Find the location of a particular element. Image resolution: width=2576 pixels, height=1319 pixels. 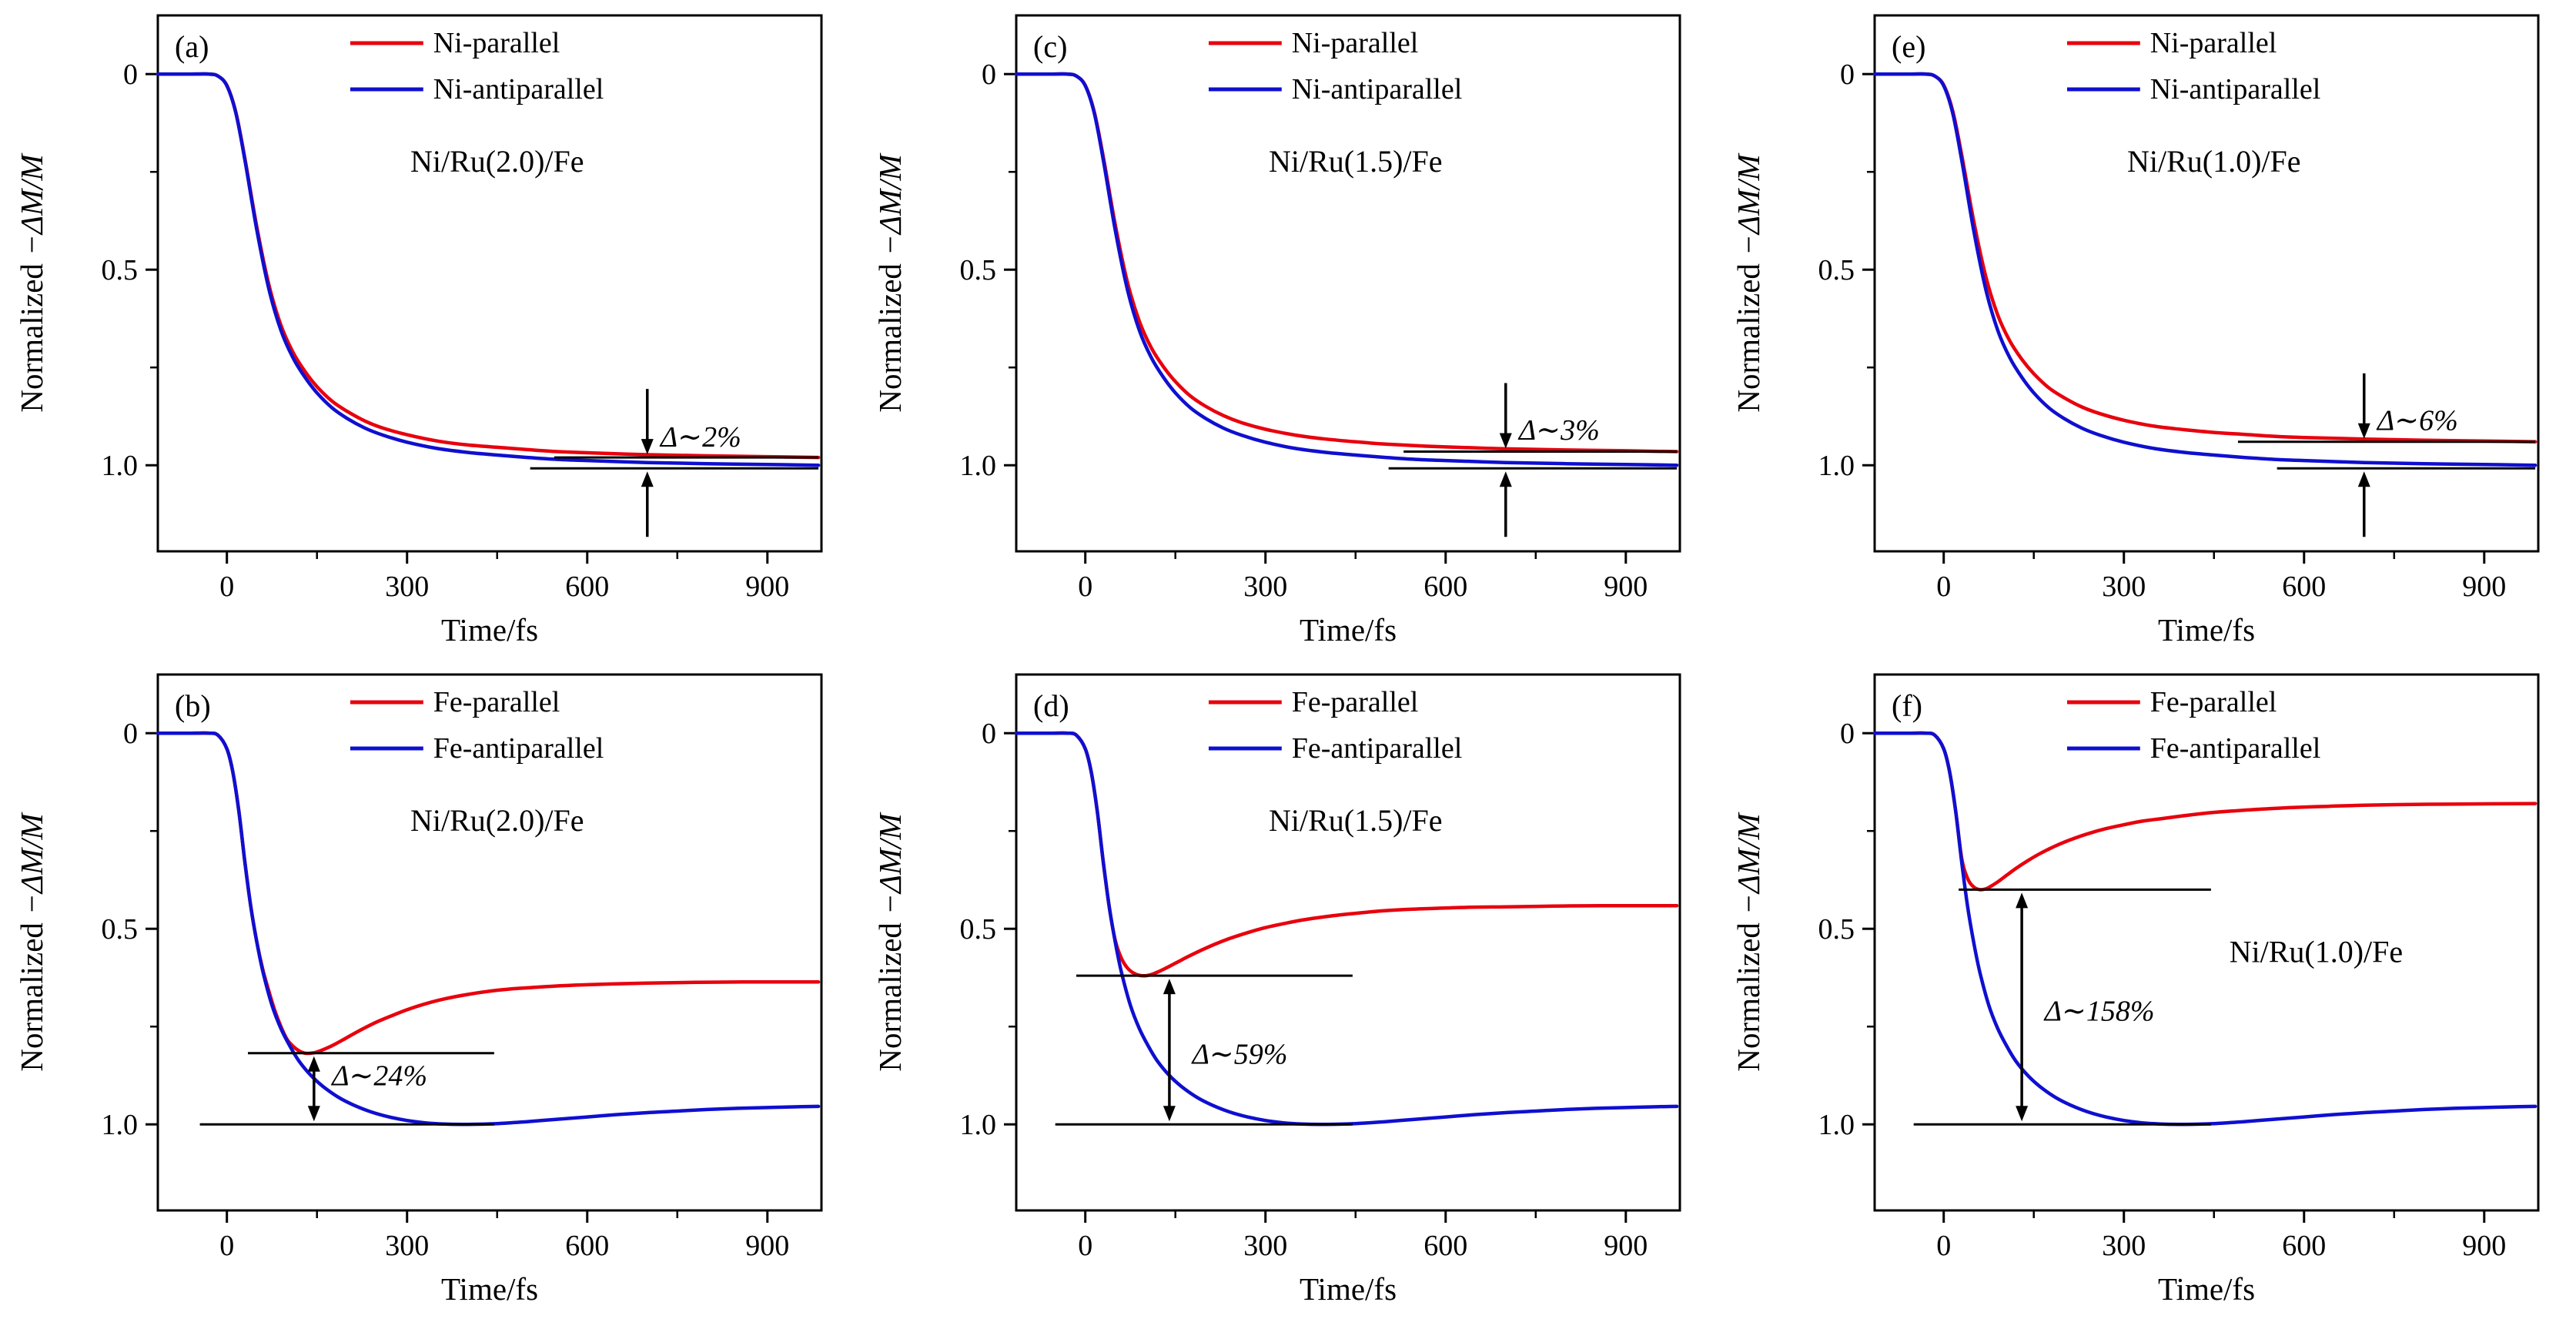

panel-tag-f: (f) is located at coordinates (1907, 705).